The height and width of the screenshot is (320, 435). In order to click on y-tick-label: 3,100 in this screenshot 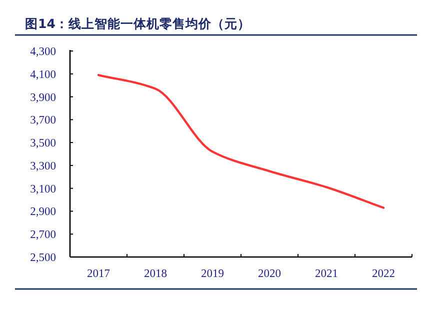, I will do `click(43, 189)`.